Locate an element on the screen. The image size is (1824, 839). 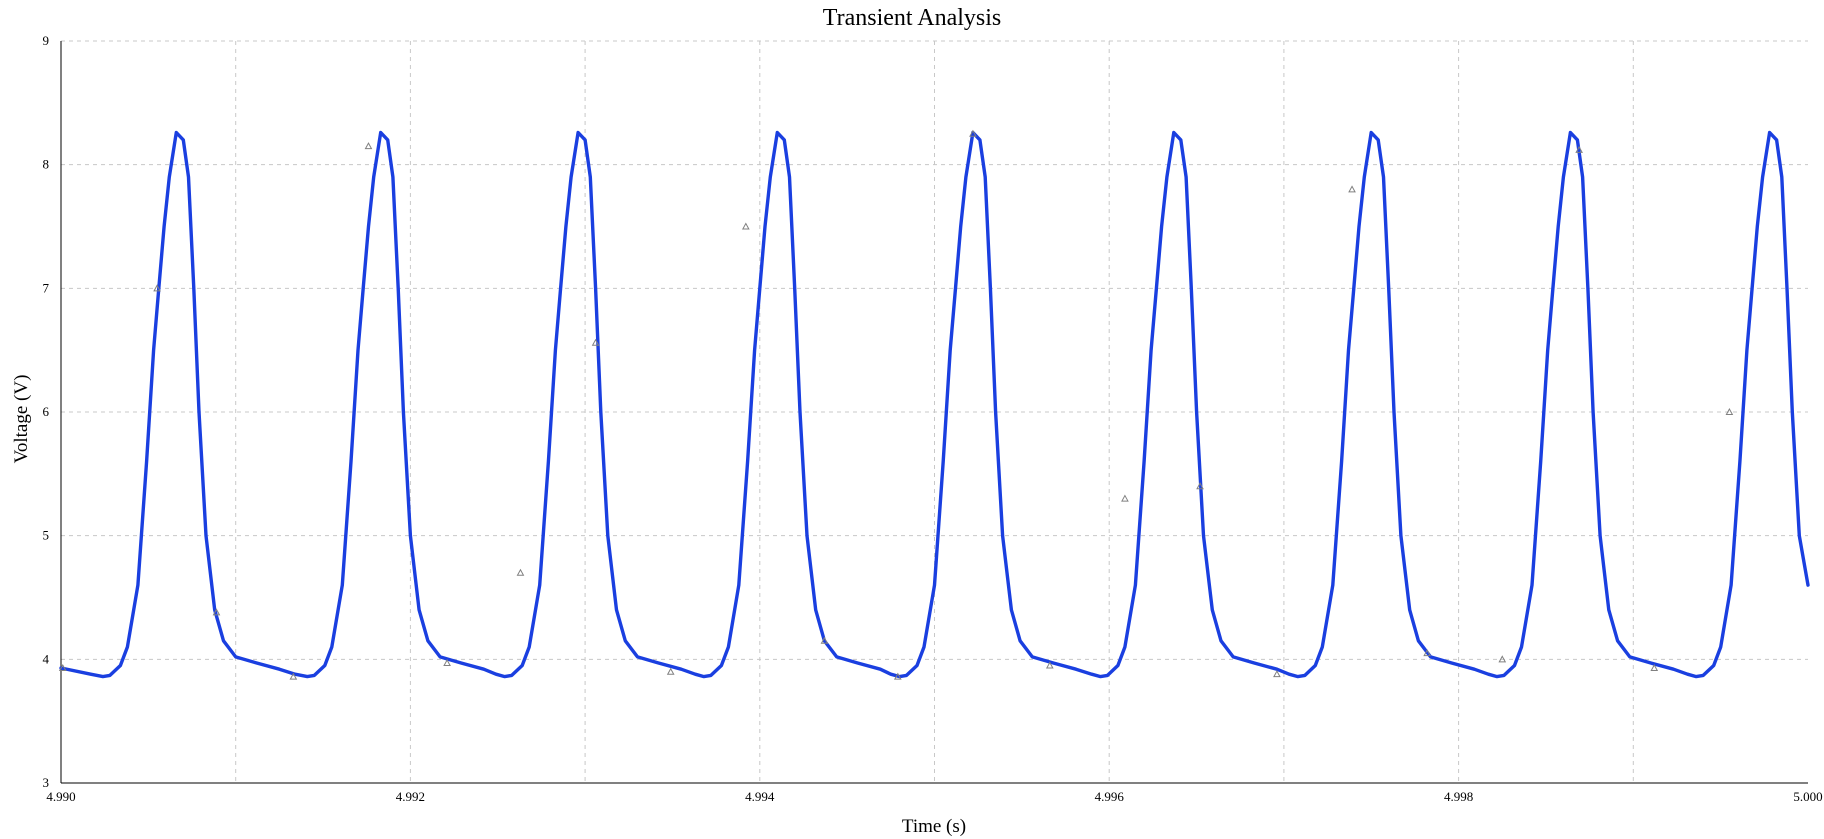
y-tick-label: 8 is located at coordinates (46, 164).